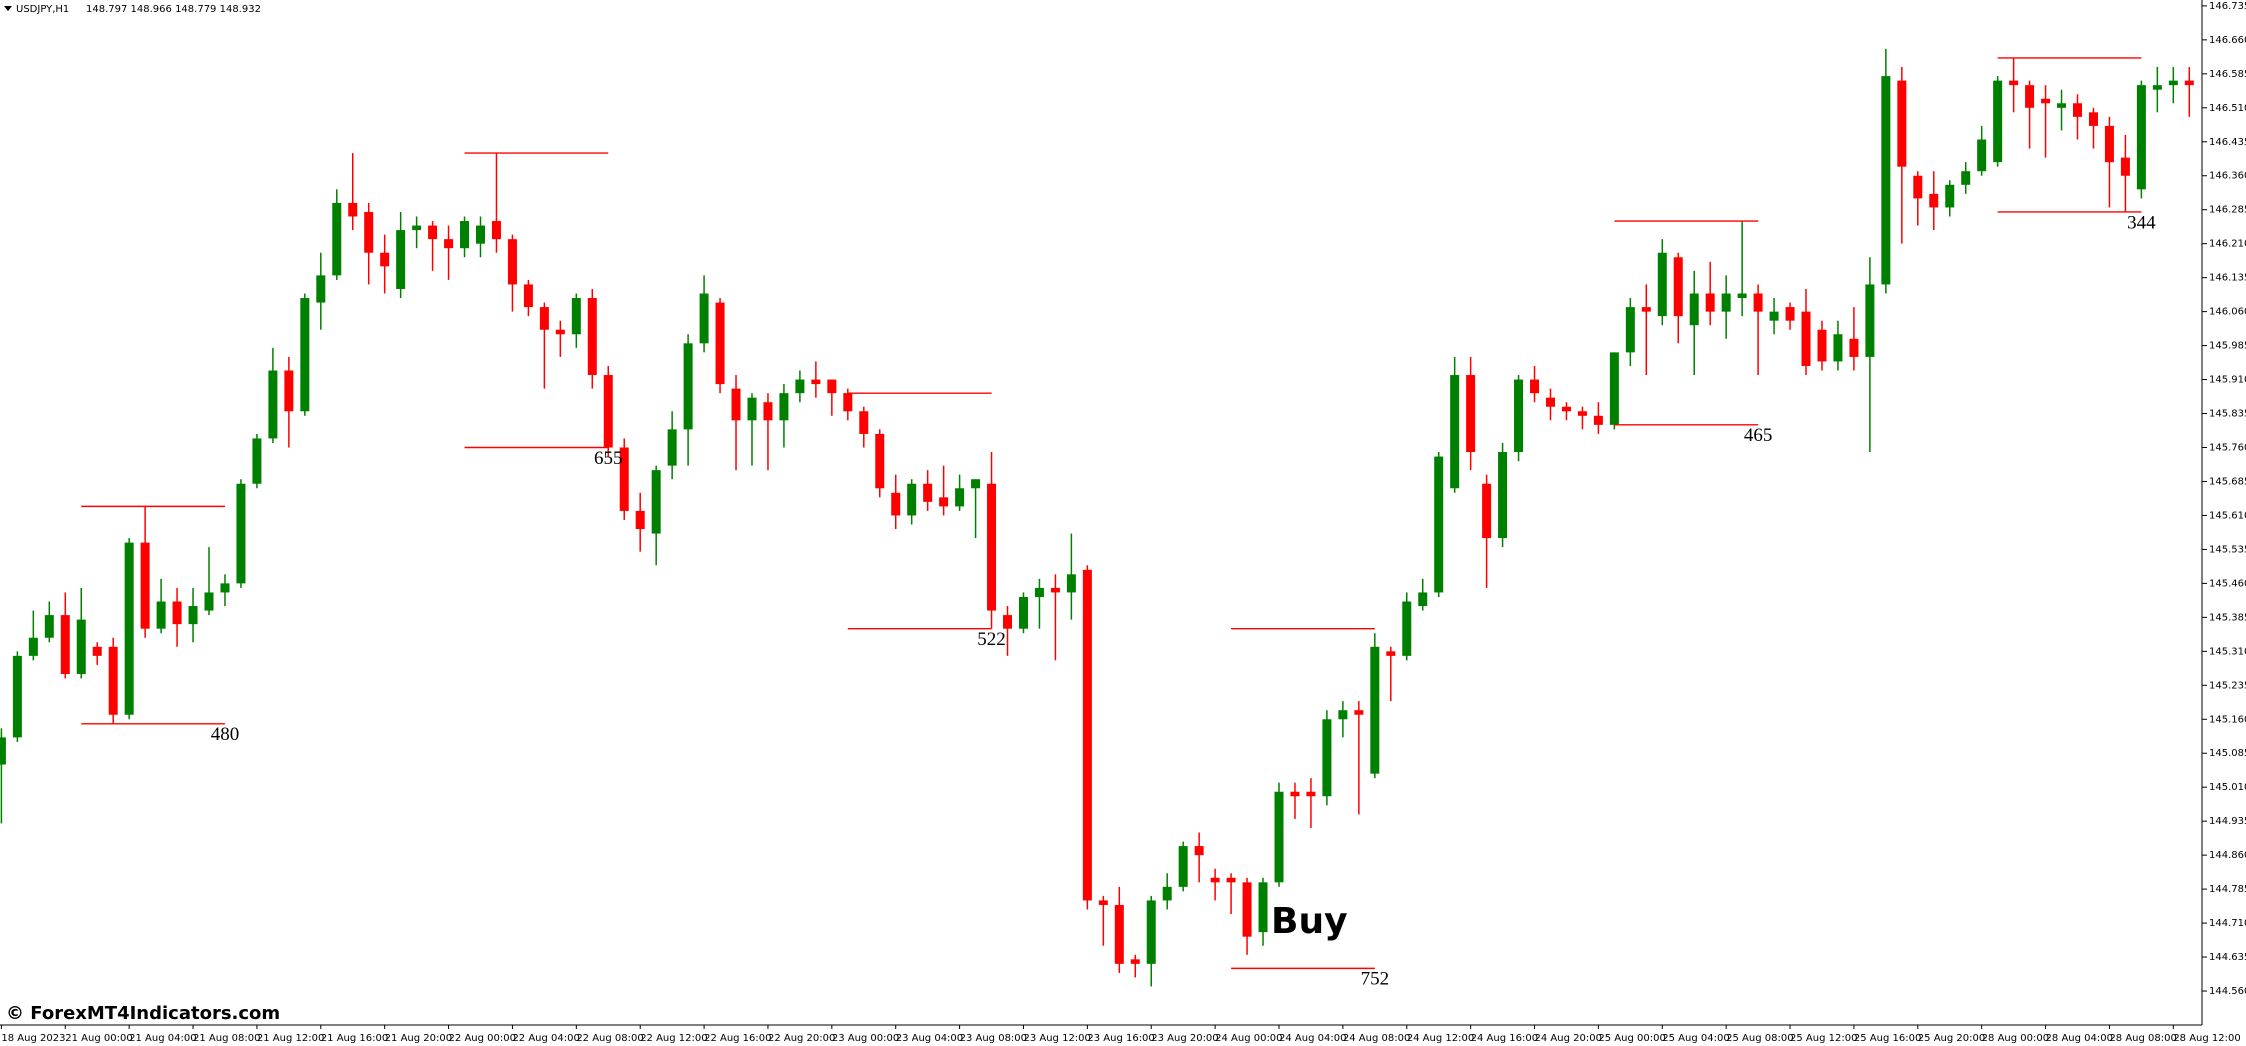 The height and width of the screenshot is (1046, 2246). I want to click on x-tick-label: 25 Aug 20:00, so click(1951, 1038).